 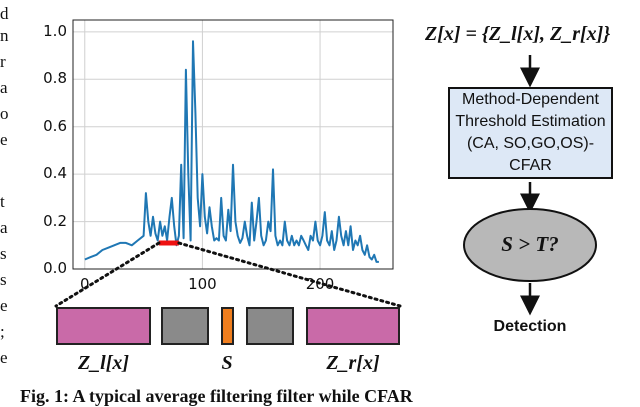 What do you see at coordinates (55, 30) in the screenshot?
I see `y-tick-label: 1.0` at bounding box center [55, 30].